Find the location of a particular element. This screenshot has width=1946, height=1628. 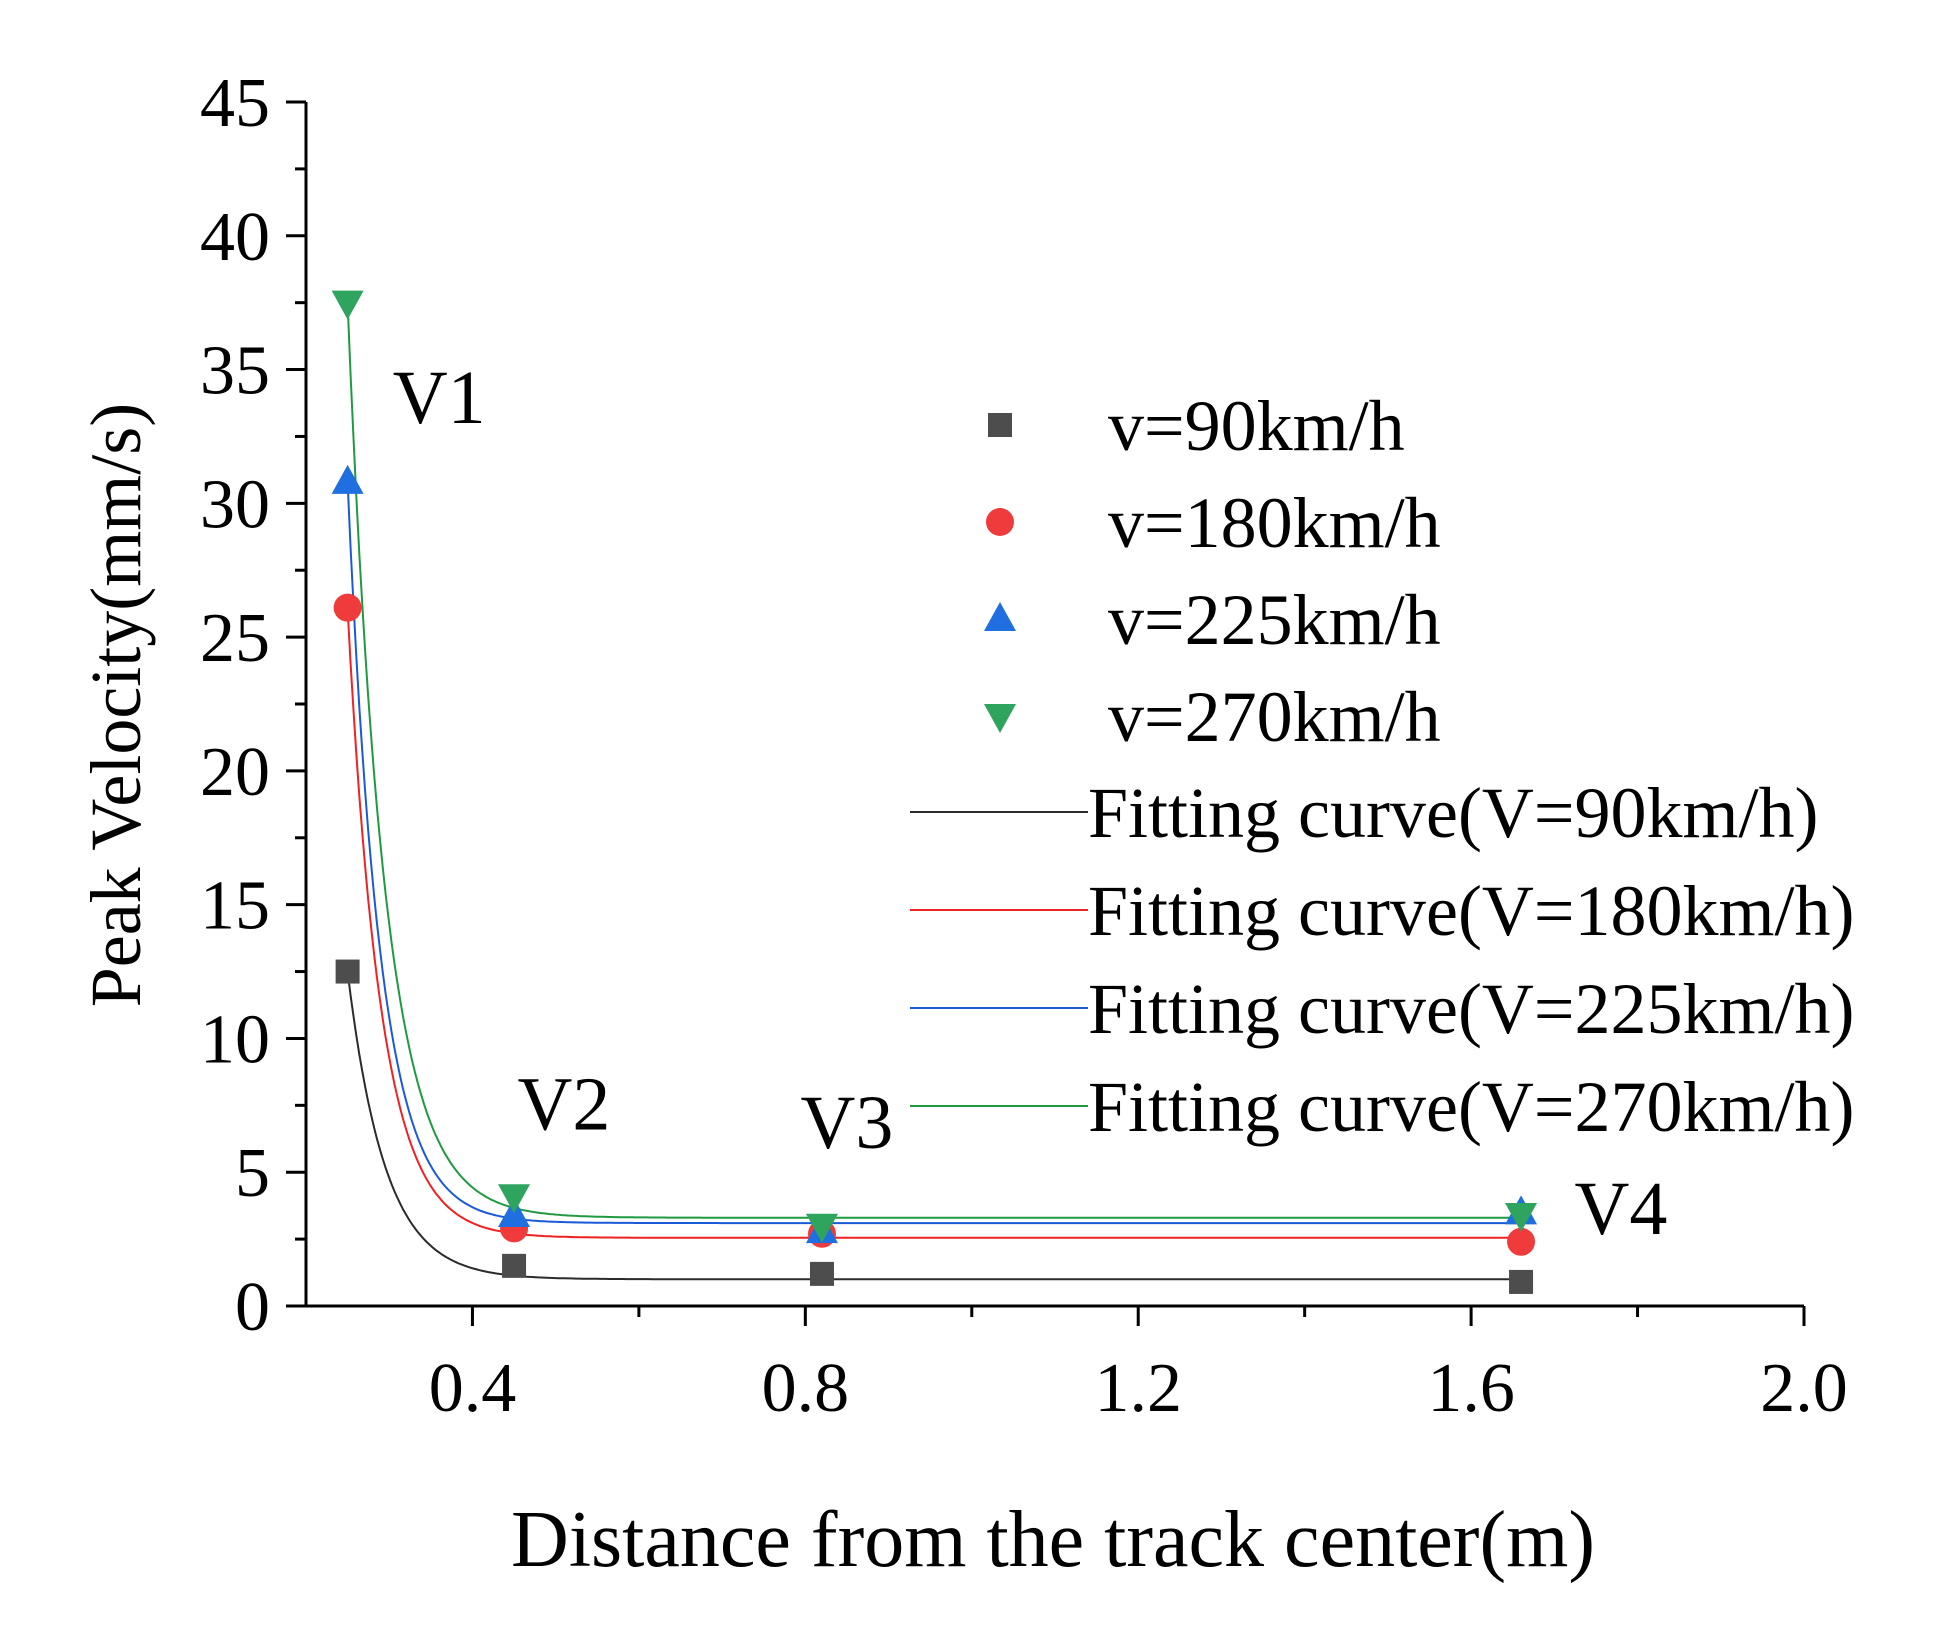

legend-label: Fitting curve(V=180km/h) is located at coordinates (1471, 911).